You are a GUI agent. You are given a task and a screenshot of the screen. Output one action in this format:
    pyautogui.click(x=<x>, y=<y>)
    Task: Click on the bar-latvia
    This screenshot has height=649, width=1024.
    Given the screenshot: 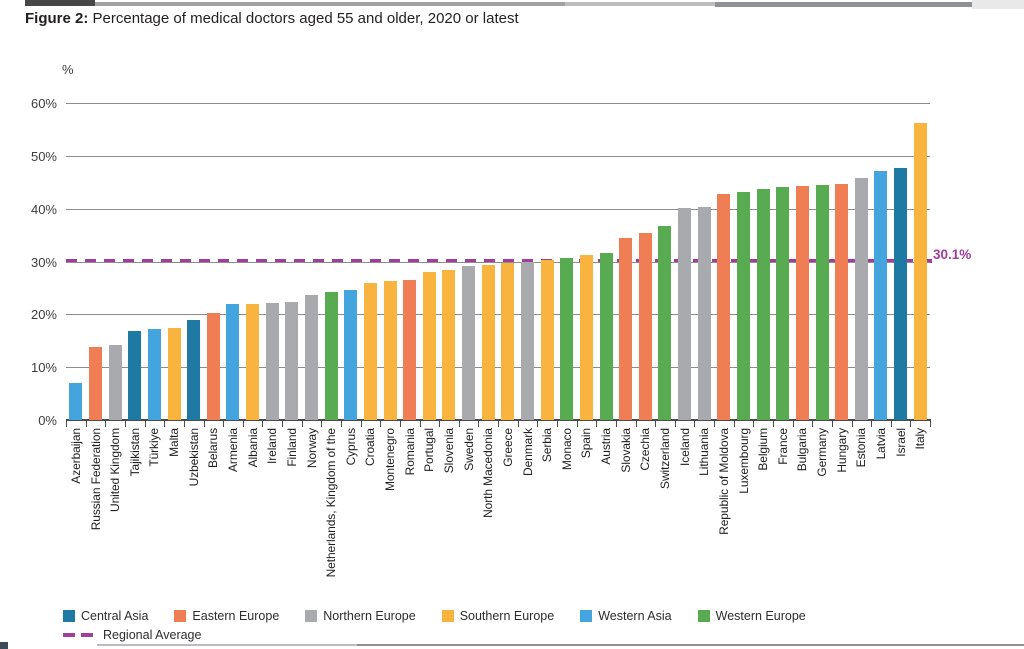 What is the action you would take?
    pyautogui.click(x=881, y=295)
    